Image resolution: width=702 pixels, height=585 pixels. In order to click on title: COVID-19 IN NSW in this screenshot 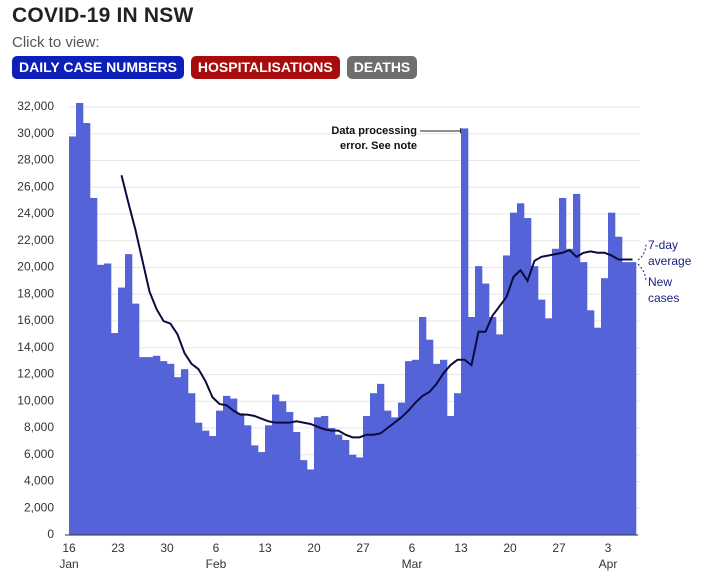, I will do `click(103, 15)`.